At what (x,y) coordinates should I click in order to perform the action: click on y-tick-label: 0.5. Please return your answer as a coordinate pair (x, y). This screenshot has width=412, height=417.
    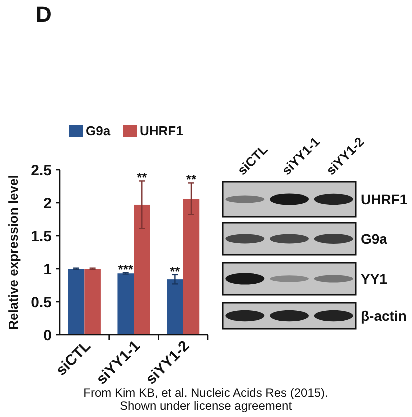
    Looking at the image, I should click on (41, 303).